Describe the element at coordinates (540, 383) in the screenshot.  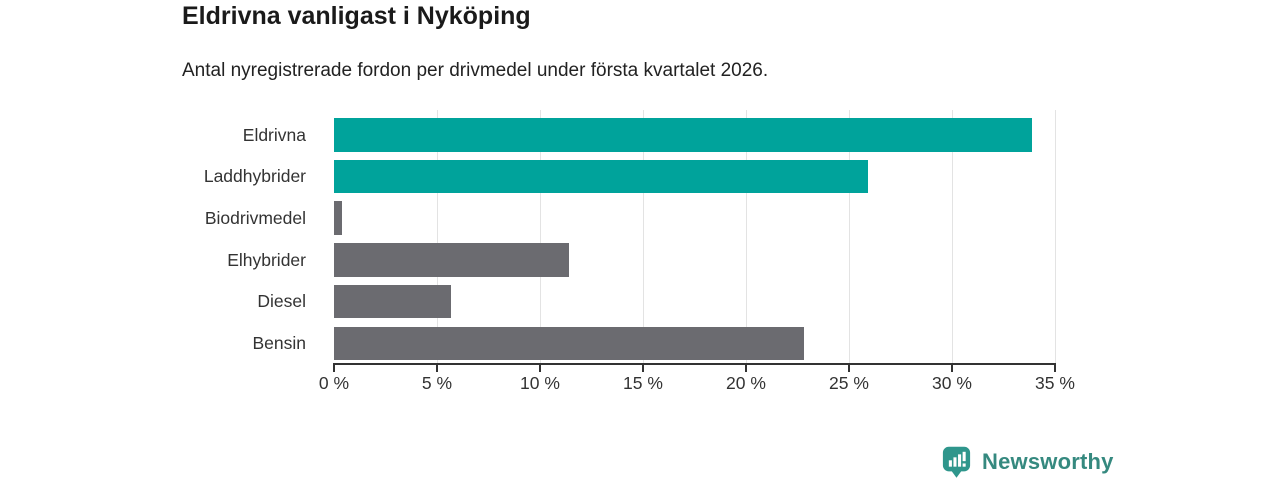
I see `x-tick-label-10: 10 %` at that location.